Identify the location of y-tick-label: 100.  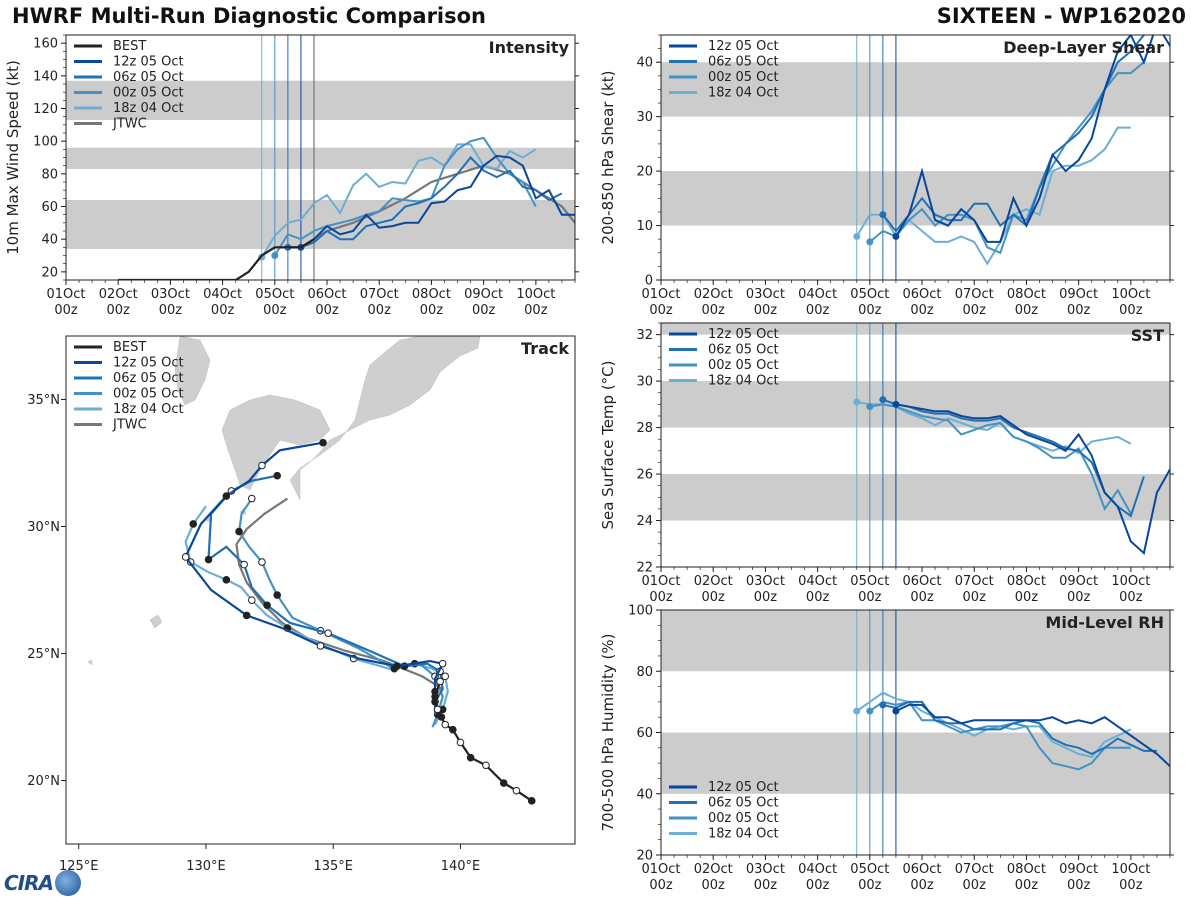
(640, 611).